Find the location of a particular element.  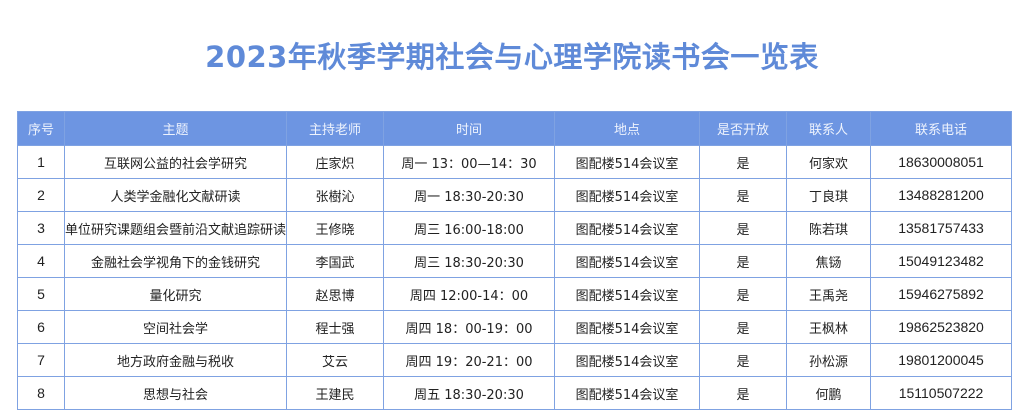

column-header-contact: 联系人 is located at coordinates (829, 128).